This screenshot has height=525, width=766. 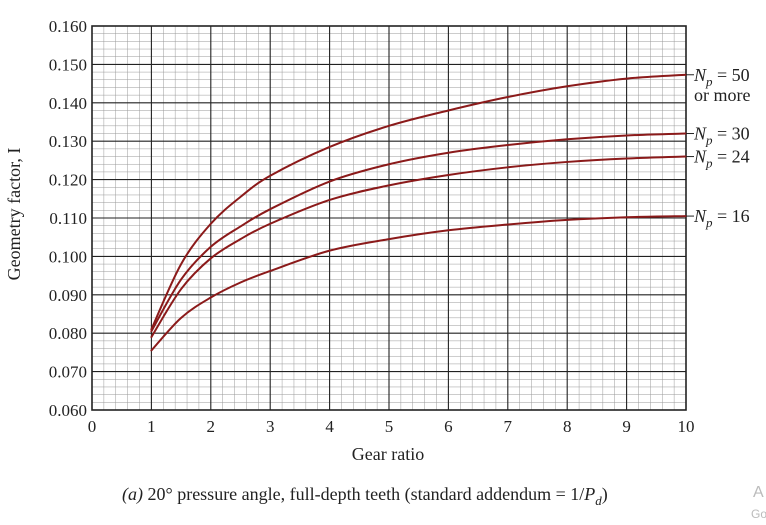 What do you see at coordinates (68, 64) in the screenshot?
I see `y-tick-label: 0.150` at bounding box center [68, 64].